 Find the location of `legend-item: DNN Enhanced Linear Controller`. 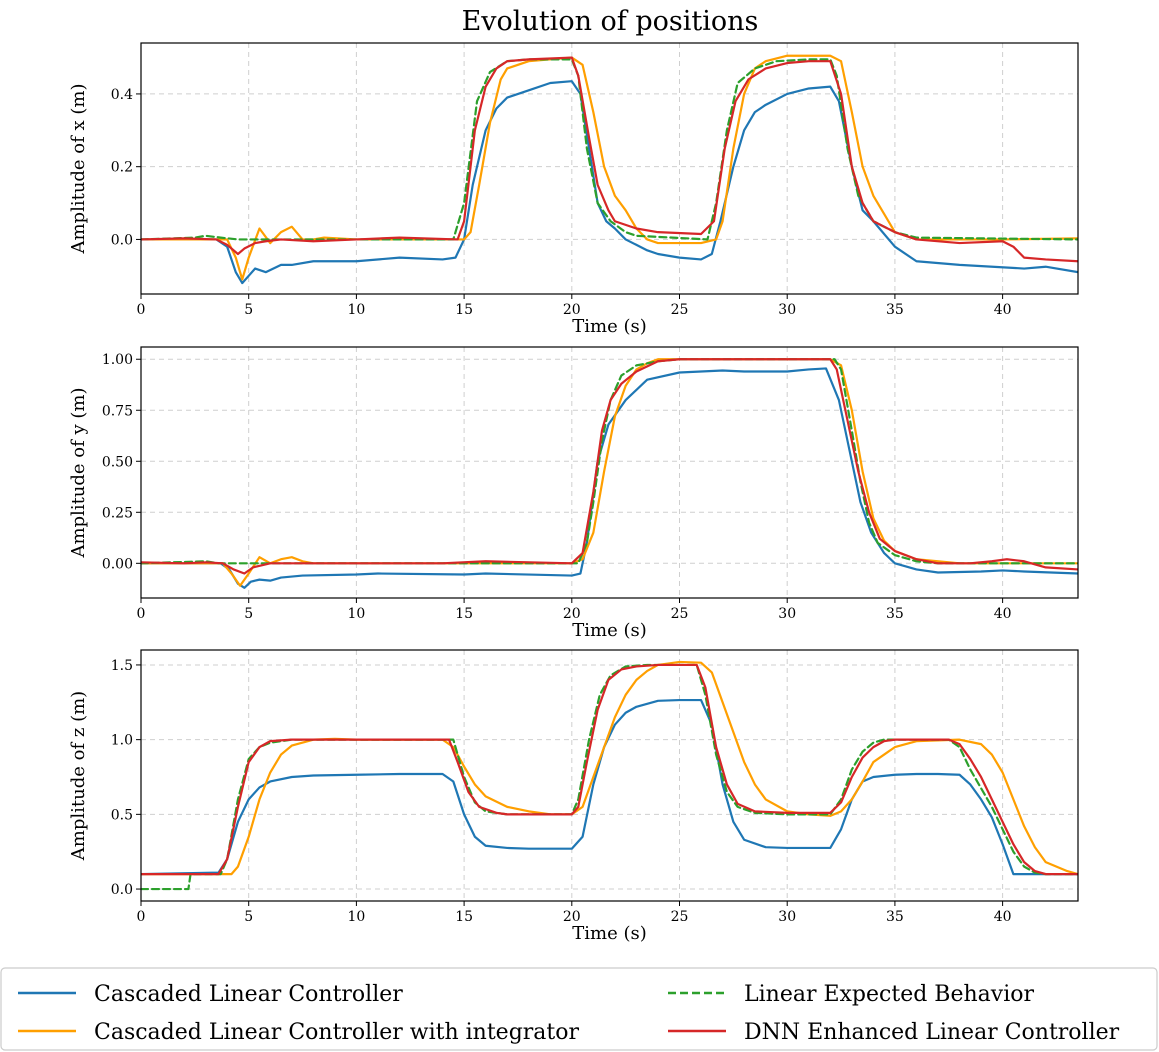

legend-item: DNN Enhanced Linear Controller is located at coordinates (894, 1032).